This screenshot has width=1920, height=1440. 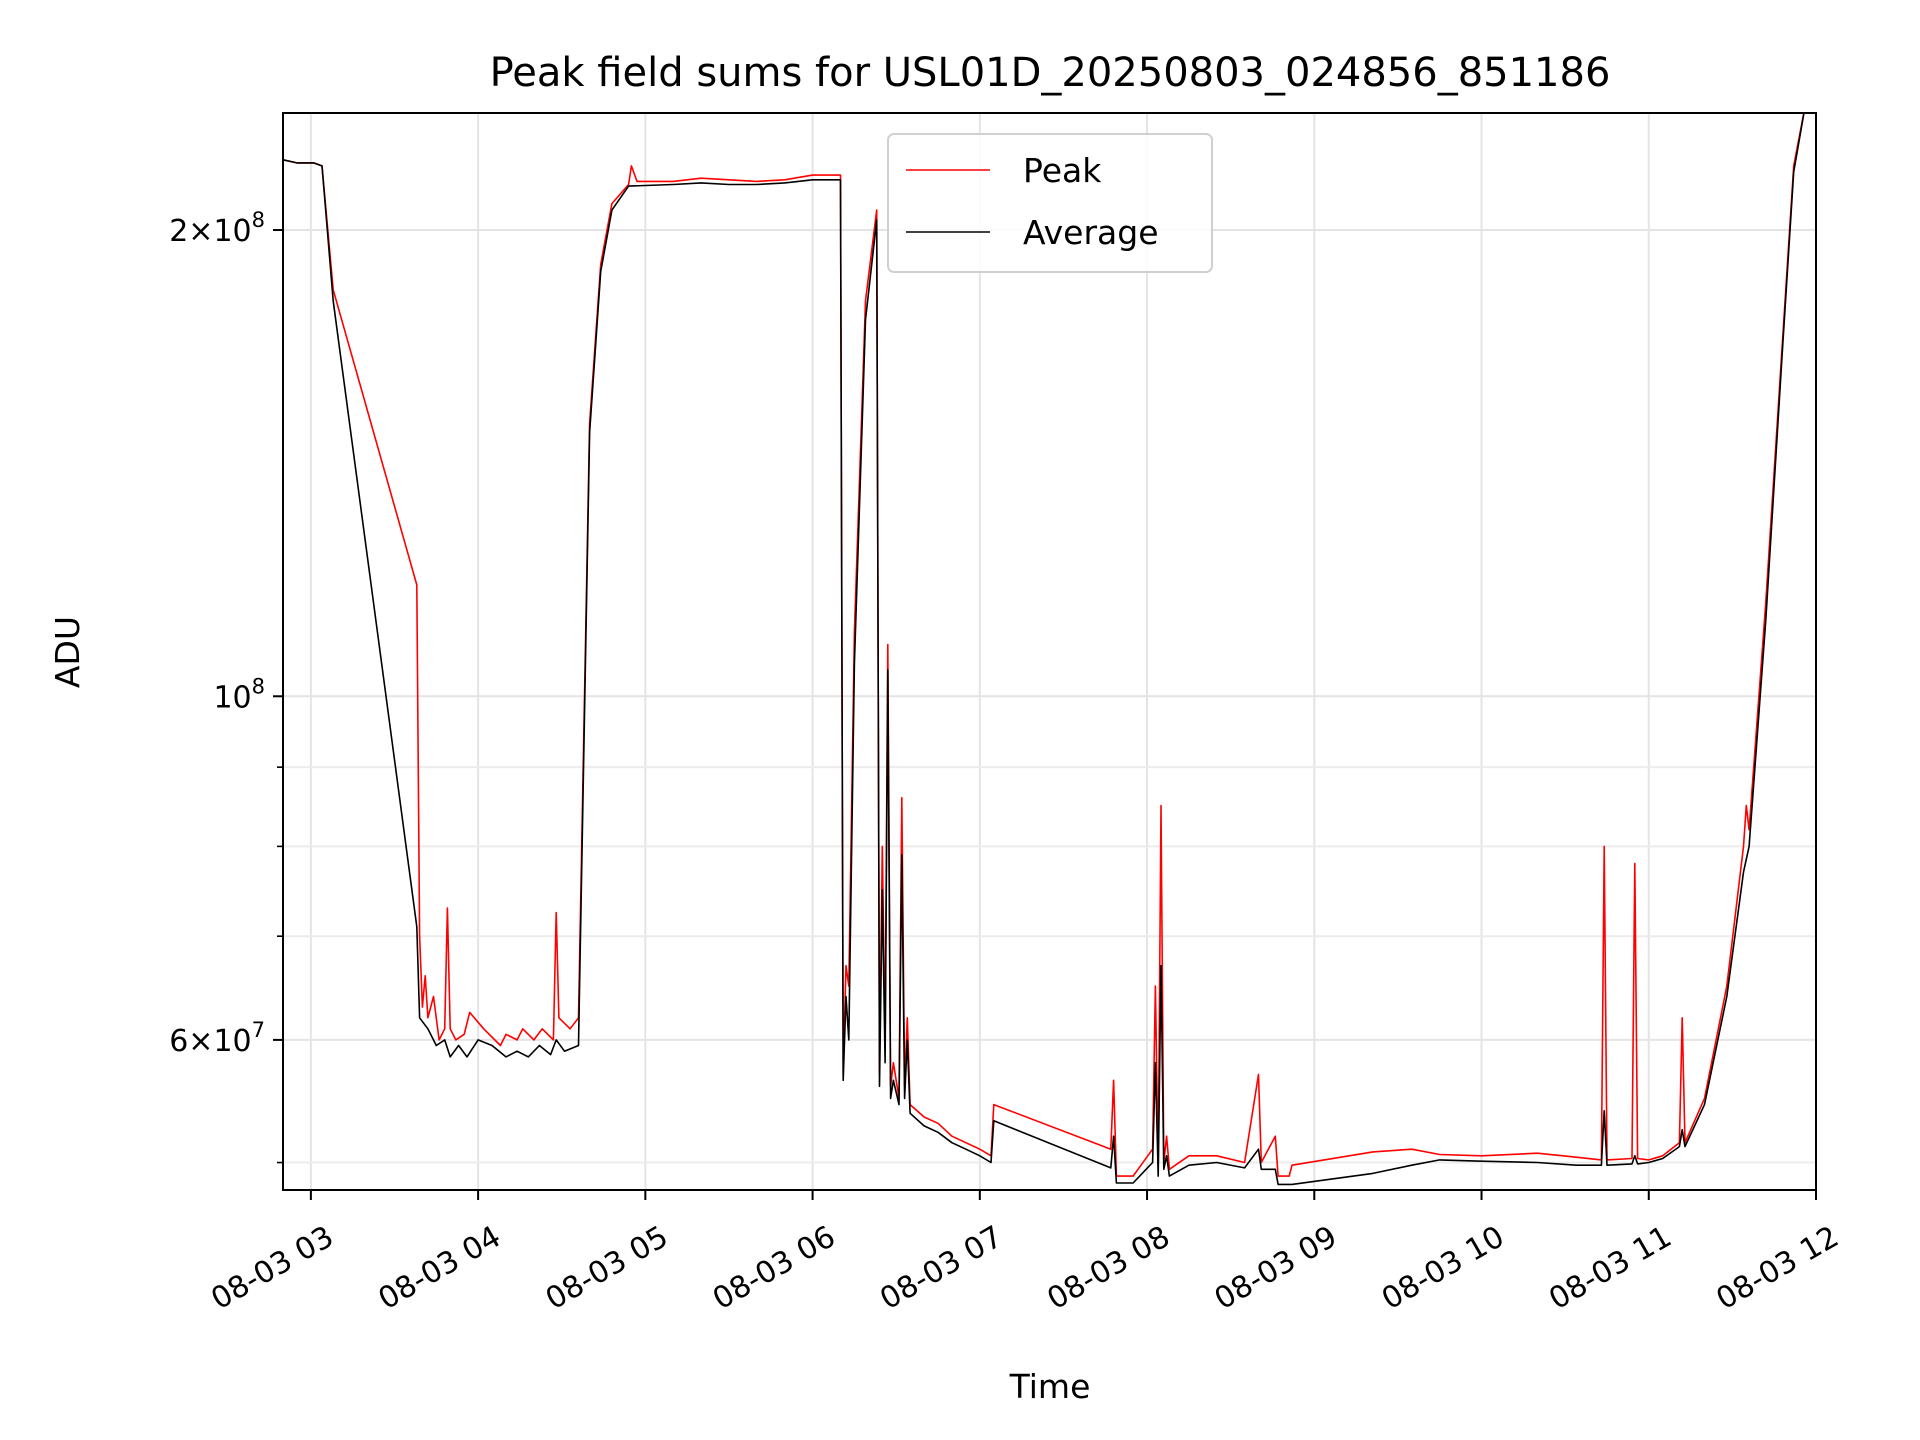 I want to click on y-tick-label: 6×107, so click(x=217, y=1038).